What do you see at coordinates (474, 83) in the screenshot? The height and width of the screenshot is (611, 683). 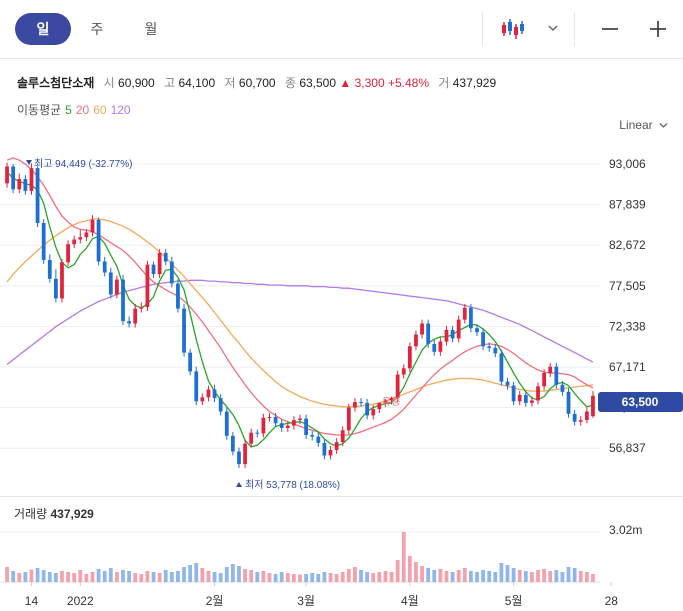 I see `volume-value: 437,929` at bounding box center [474, 83].